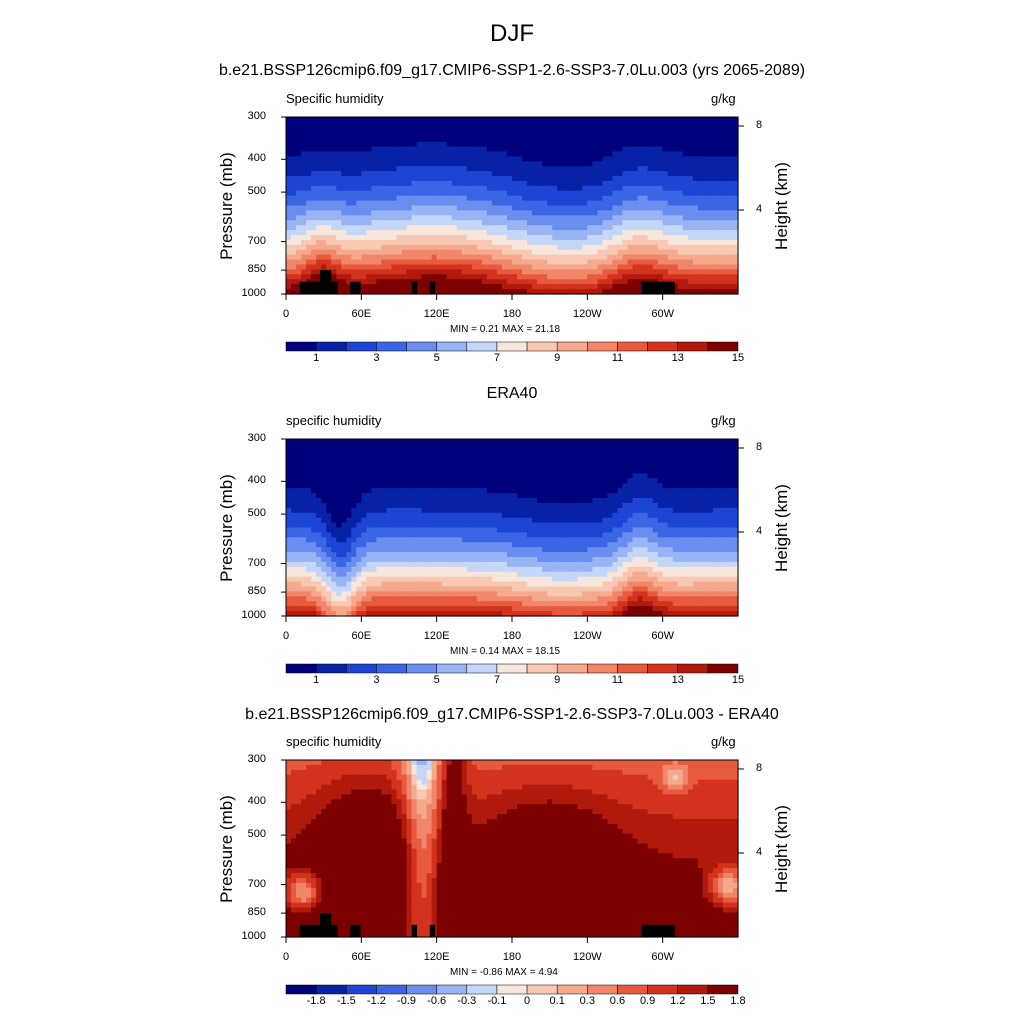 The width and height of the screenshot is (1024, 1024). I want to click on colorbar-label: 3, so click(376, 358).